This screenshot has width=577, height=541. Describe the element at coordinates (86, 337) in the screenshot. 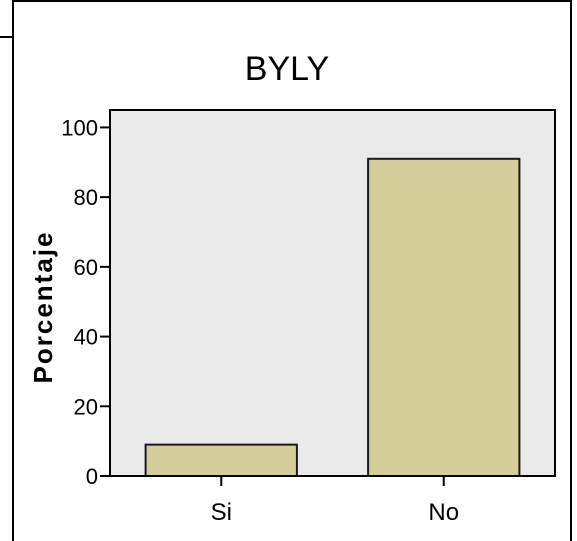

I see `y-tick-label: 40` at that location.